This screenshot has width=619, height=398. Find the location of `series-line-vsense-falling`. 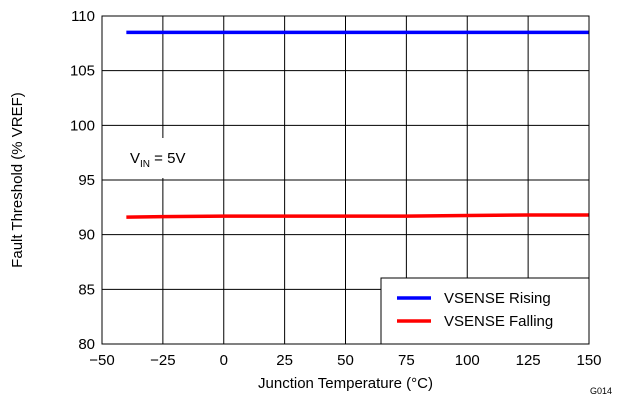

series-line-vsense-falling is located at coordinates (357, 216).